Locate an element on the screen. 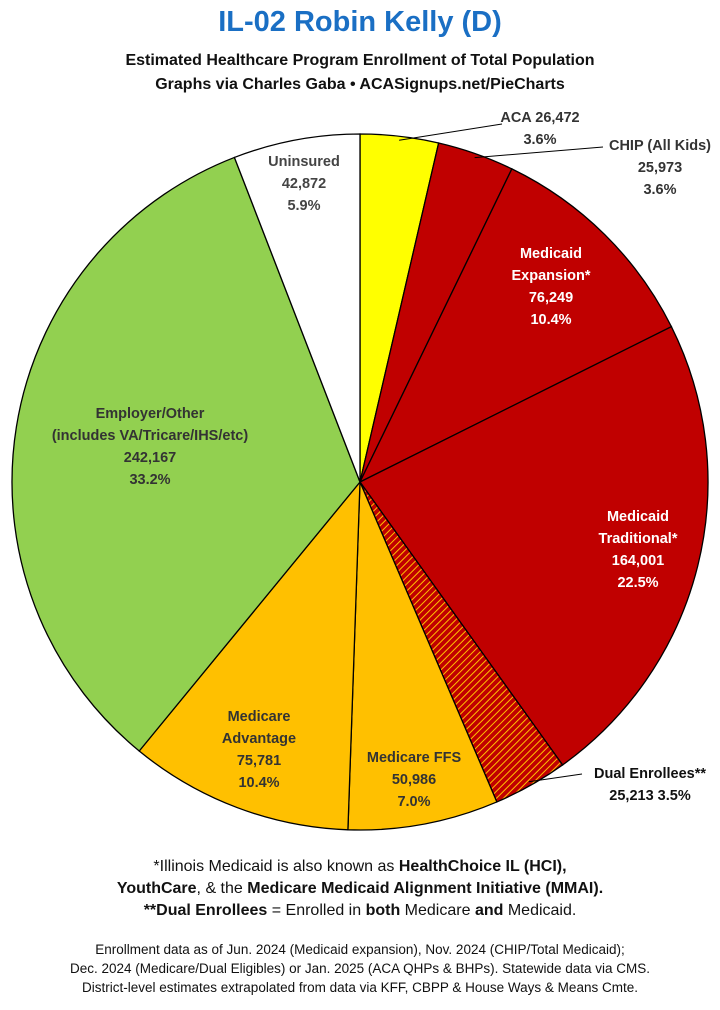  slice-label-line: 50,986 is located at coordinates (414, 780).